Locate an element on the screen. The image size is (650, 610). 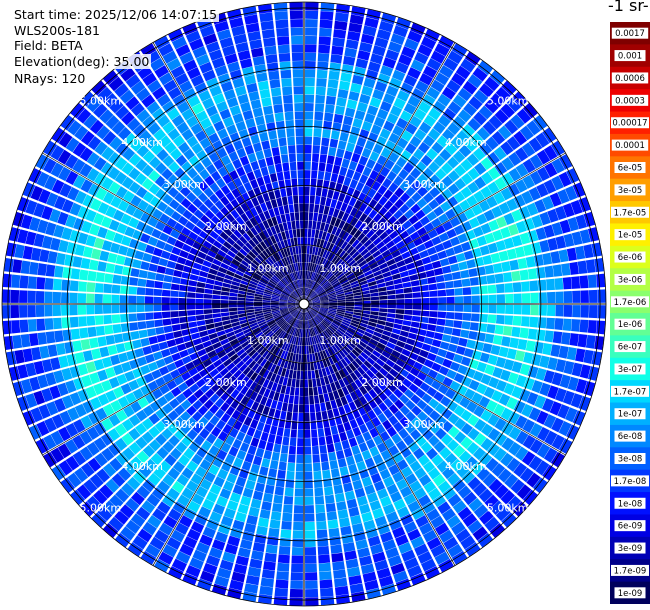
azimuth-line is located at coordinates (228, 434).